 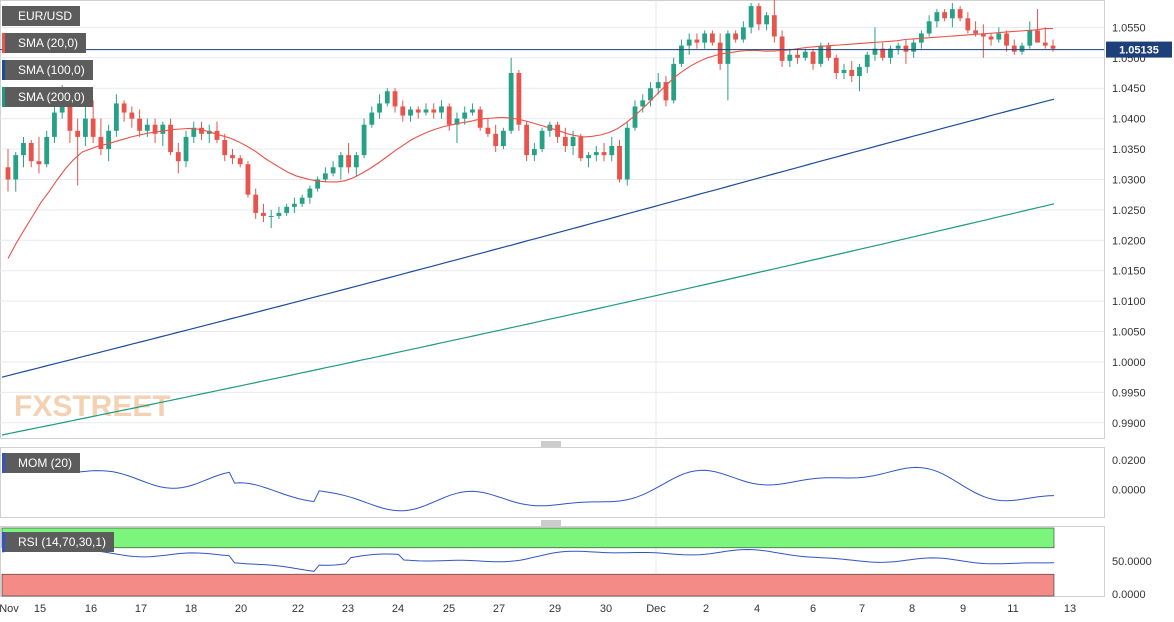 What do you see at coordinates (1129, 241) in the screenshot?
I see `price-tick-label: 1.0200` at bounding box center [1129, 241].